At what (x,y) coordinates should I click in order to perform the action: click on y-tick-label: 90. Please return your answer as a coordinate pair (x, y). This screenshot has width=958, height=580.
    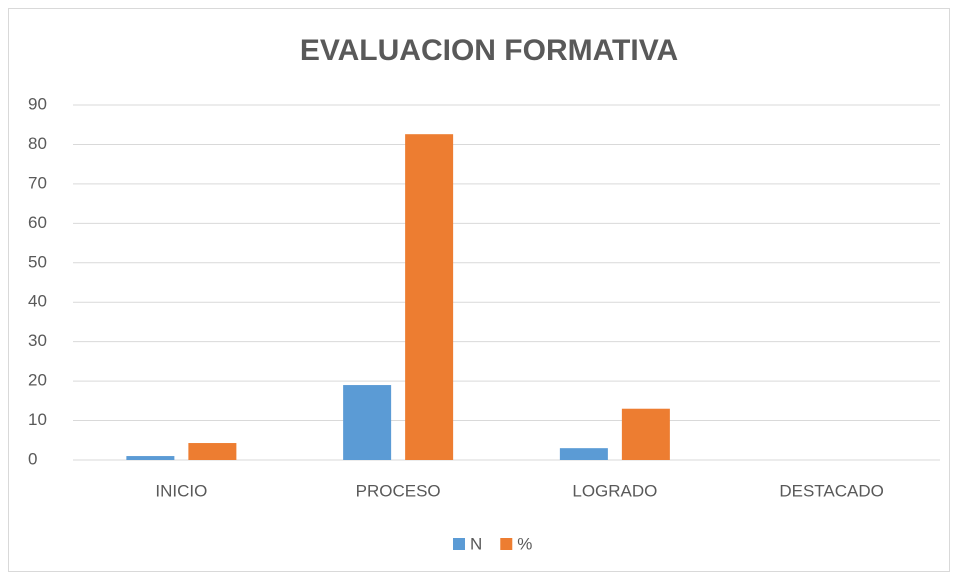
    Looking at the image, I should click on (37, 103).